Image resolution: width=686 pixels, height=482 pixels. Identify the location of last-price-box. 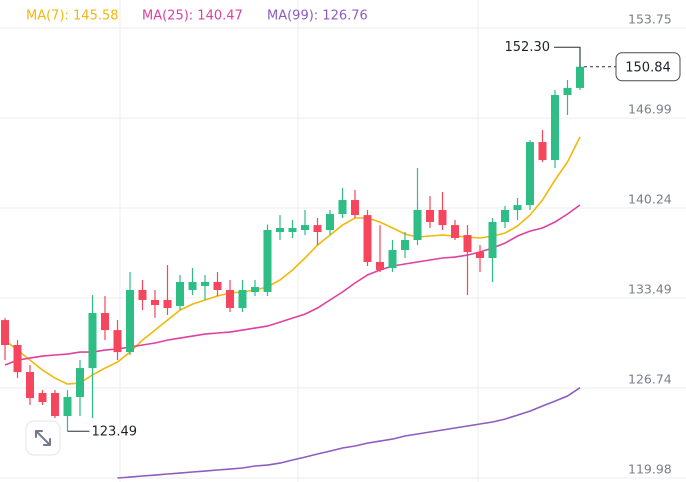
(648, 67).